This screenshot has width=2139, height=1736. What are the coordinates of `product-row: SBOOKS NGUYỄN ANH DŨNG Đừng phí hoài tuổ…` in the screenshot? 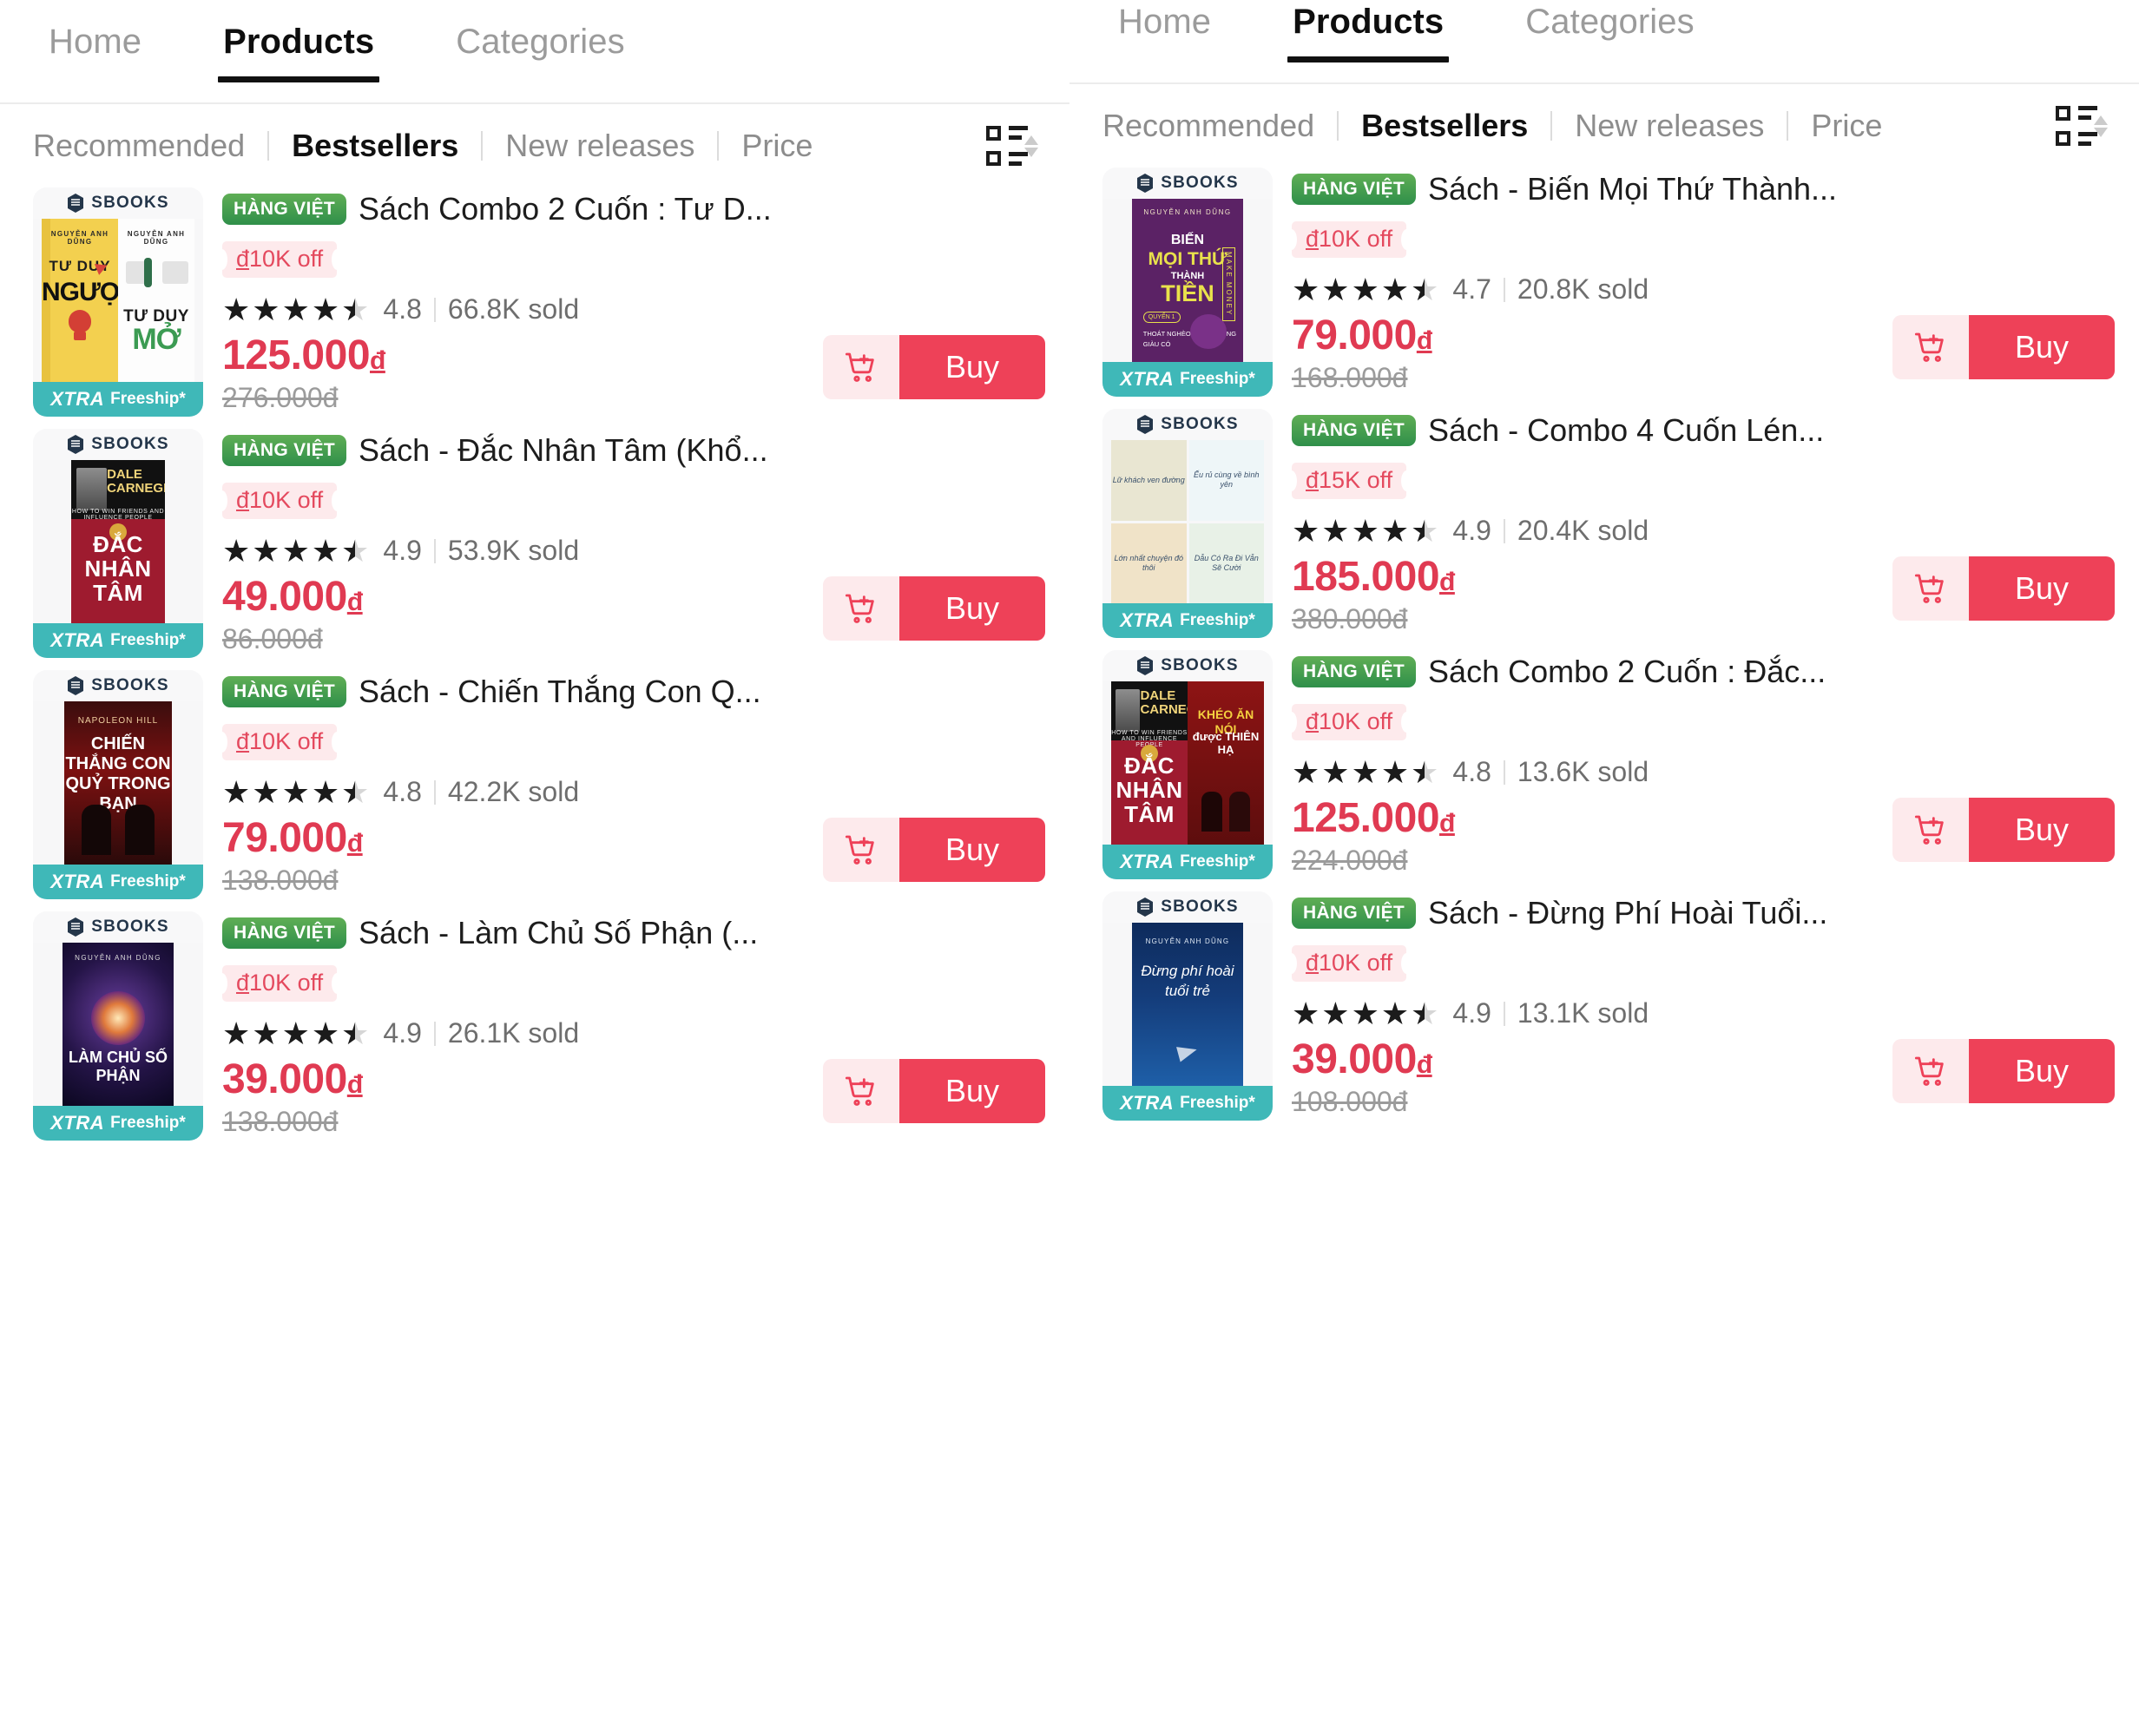 It's located at (1604, 1006).